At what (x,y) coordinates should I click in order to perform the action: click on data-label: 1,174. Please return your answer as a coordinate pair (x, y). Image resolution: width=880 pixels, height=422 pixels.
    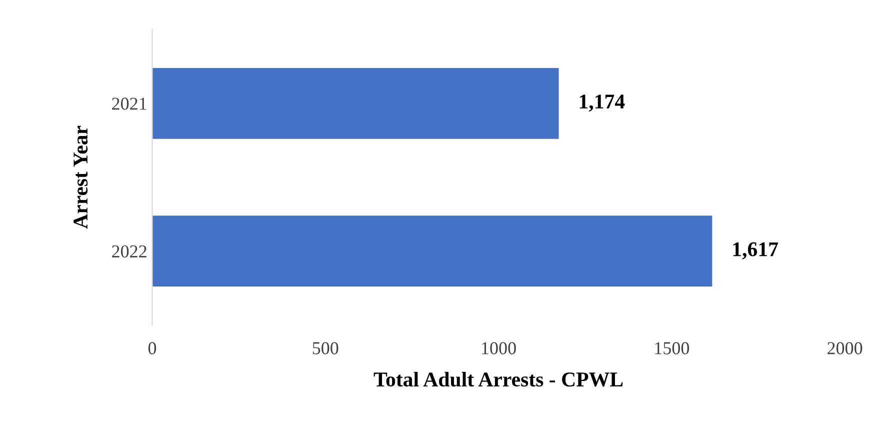
    Looking at the image, I should click on (602, 103).